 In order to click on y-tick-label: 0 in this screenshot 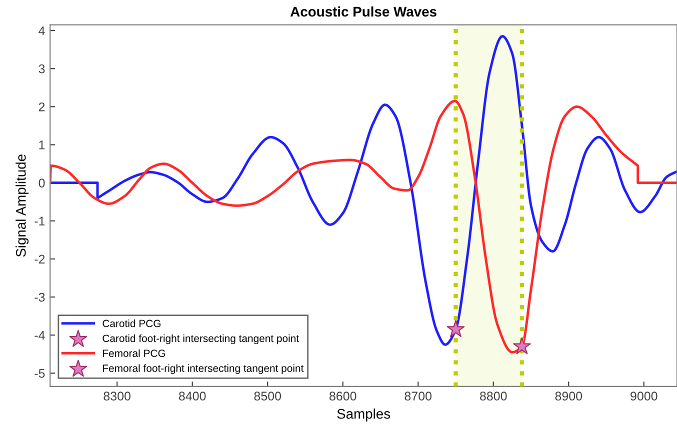, I will do `click(41, 183)`.